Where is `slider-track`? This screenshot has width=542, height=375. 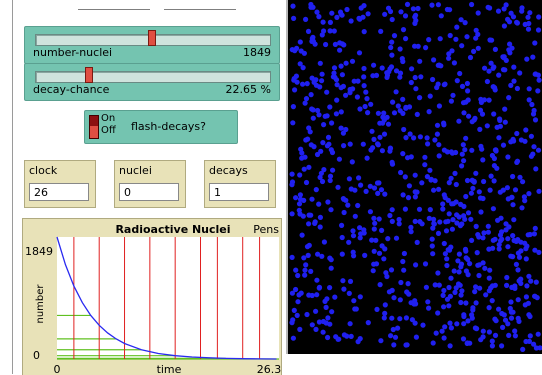 slider-track is located at coordinates (153, 77).